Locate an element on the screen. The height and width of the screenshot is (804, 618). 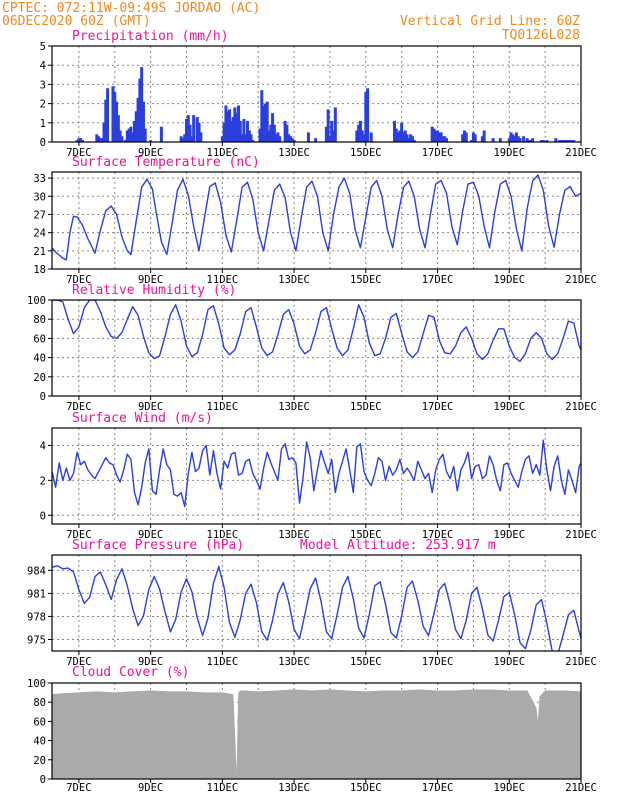
title-cloud-cover: Cloud Cover (%) is located at coordinates (130, 672).